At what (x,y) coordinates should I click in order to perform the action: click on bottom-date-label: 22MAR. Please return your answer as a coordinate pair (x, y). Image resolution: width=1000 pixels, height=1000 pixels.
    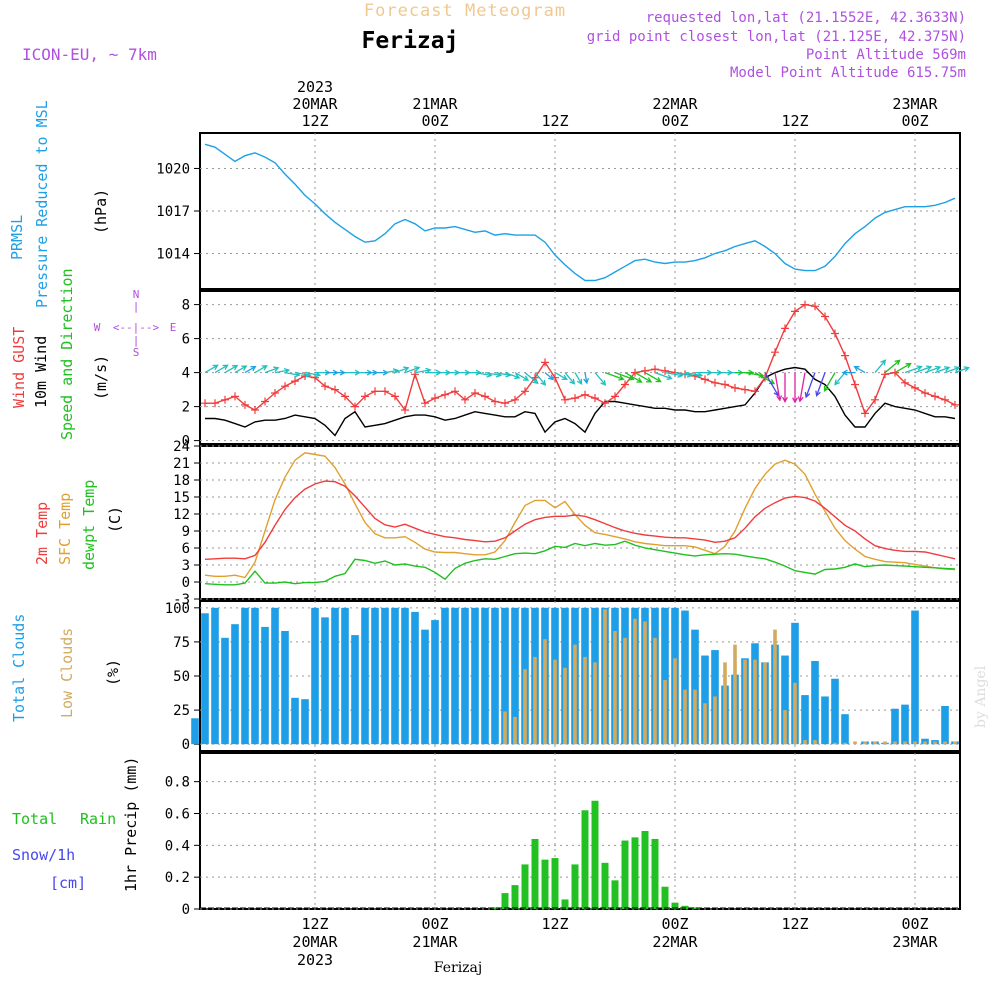
    Looking at the image, I should click on (675, 942).